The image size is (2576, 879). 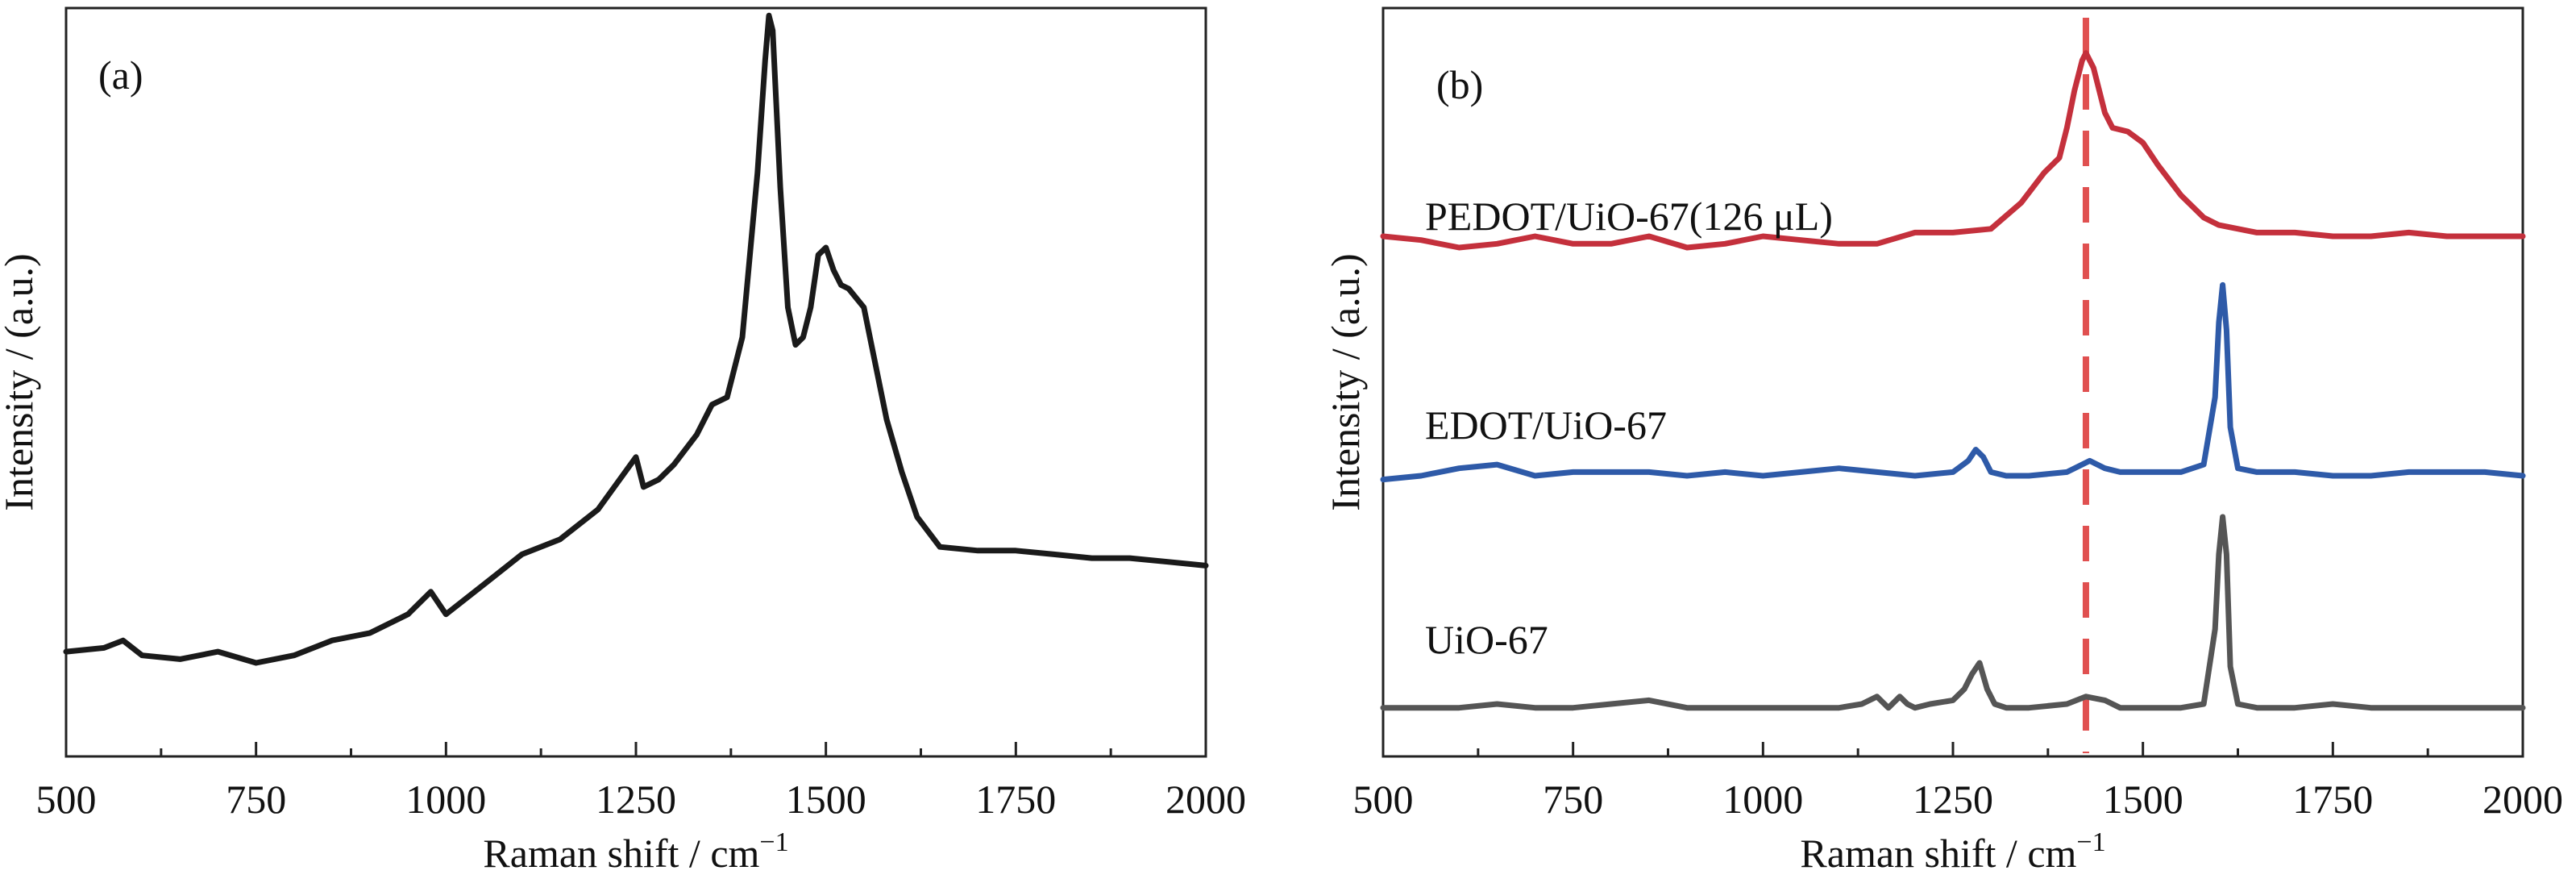 I want to click on panel-a-x-ticks, so click(x=635, y=749).